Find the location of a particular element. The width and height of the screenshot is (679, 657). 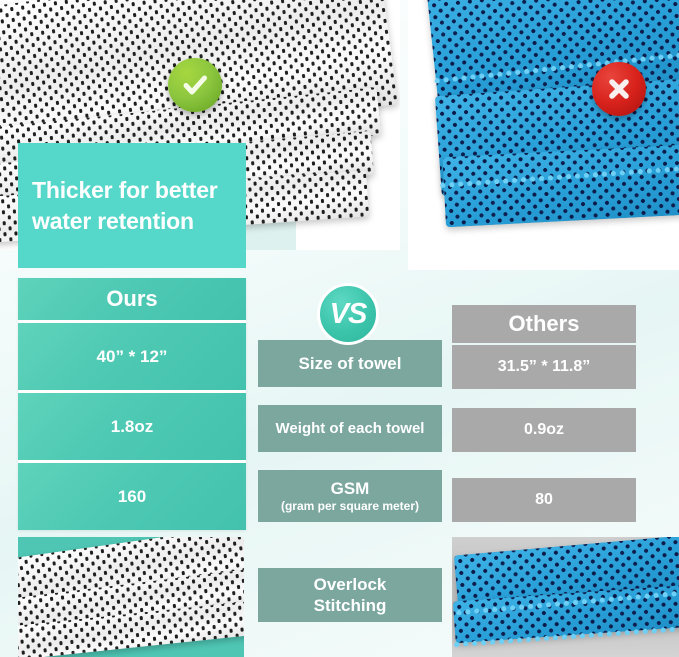

others-value-weight: 0.9oz is located at coordinates (544, 430).